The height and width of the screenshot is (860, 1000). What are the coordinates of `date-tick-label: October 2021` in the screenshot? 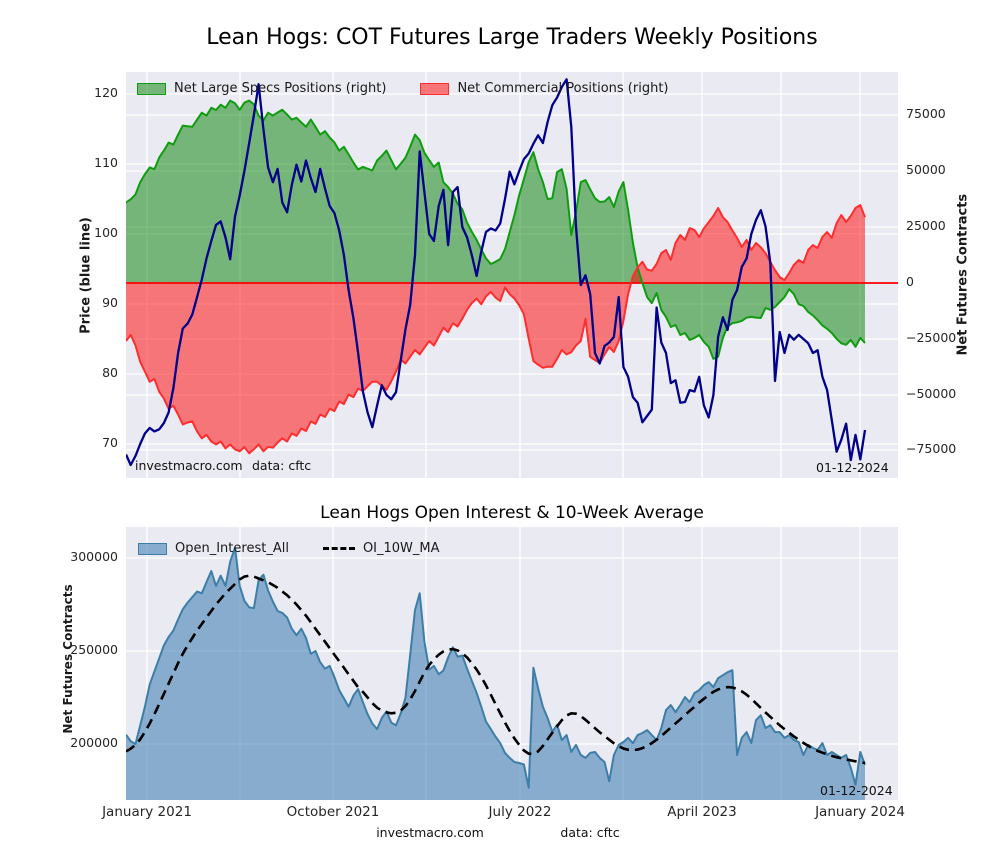 It's located at (333, 812).